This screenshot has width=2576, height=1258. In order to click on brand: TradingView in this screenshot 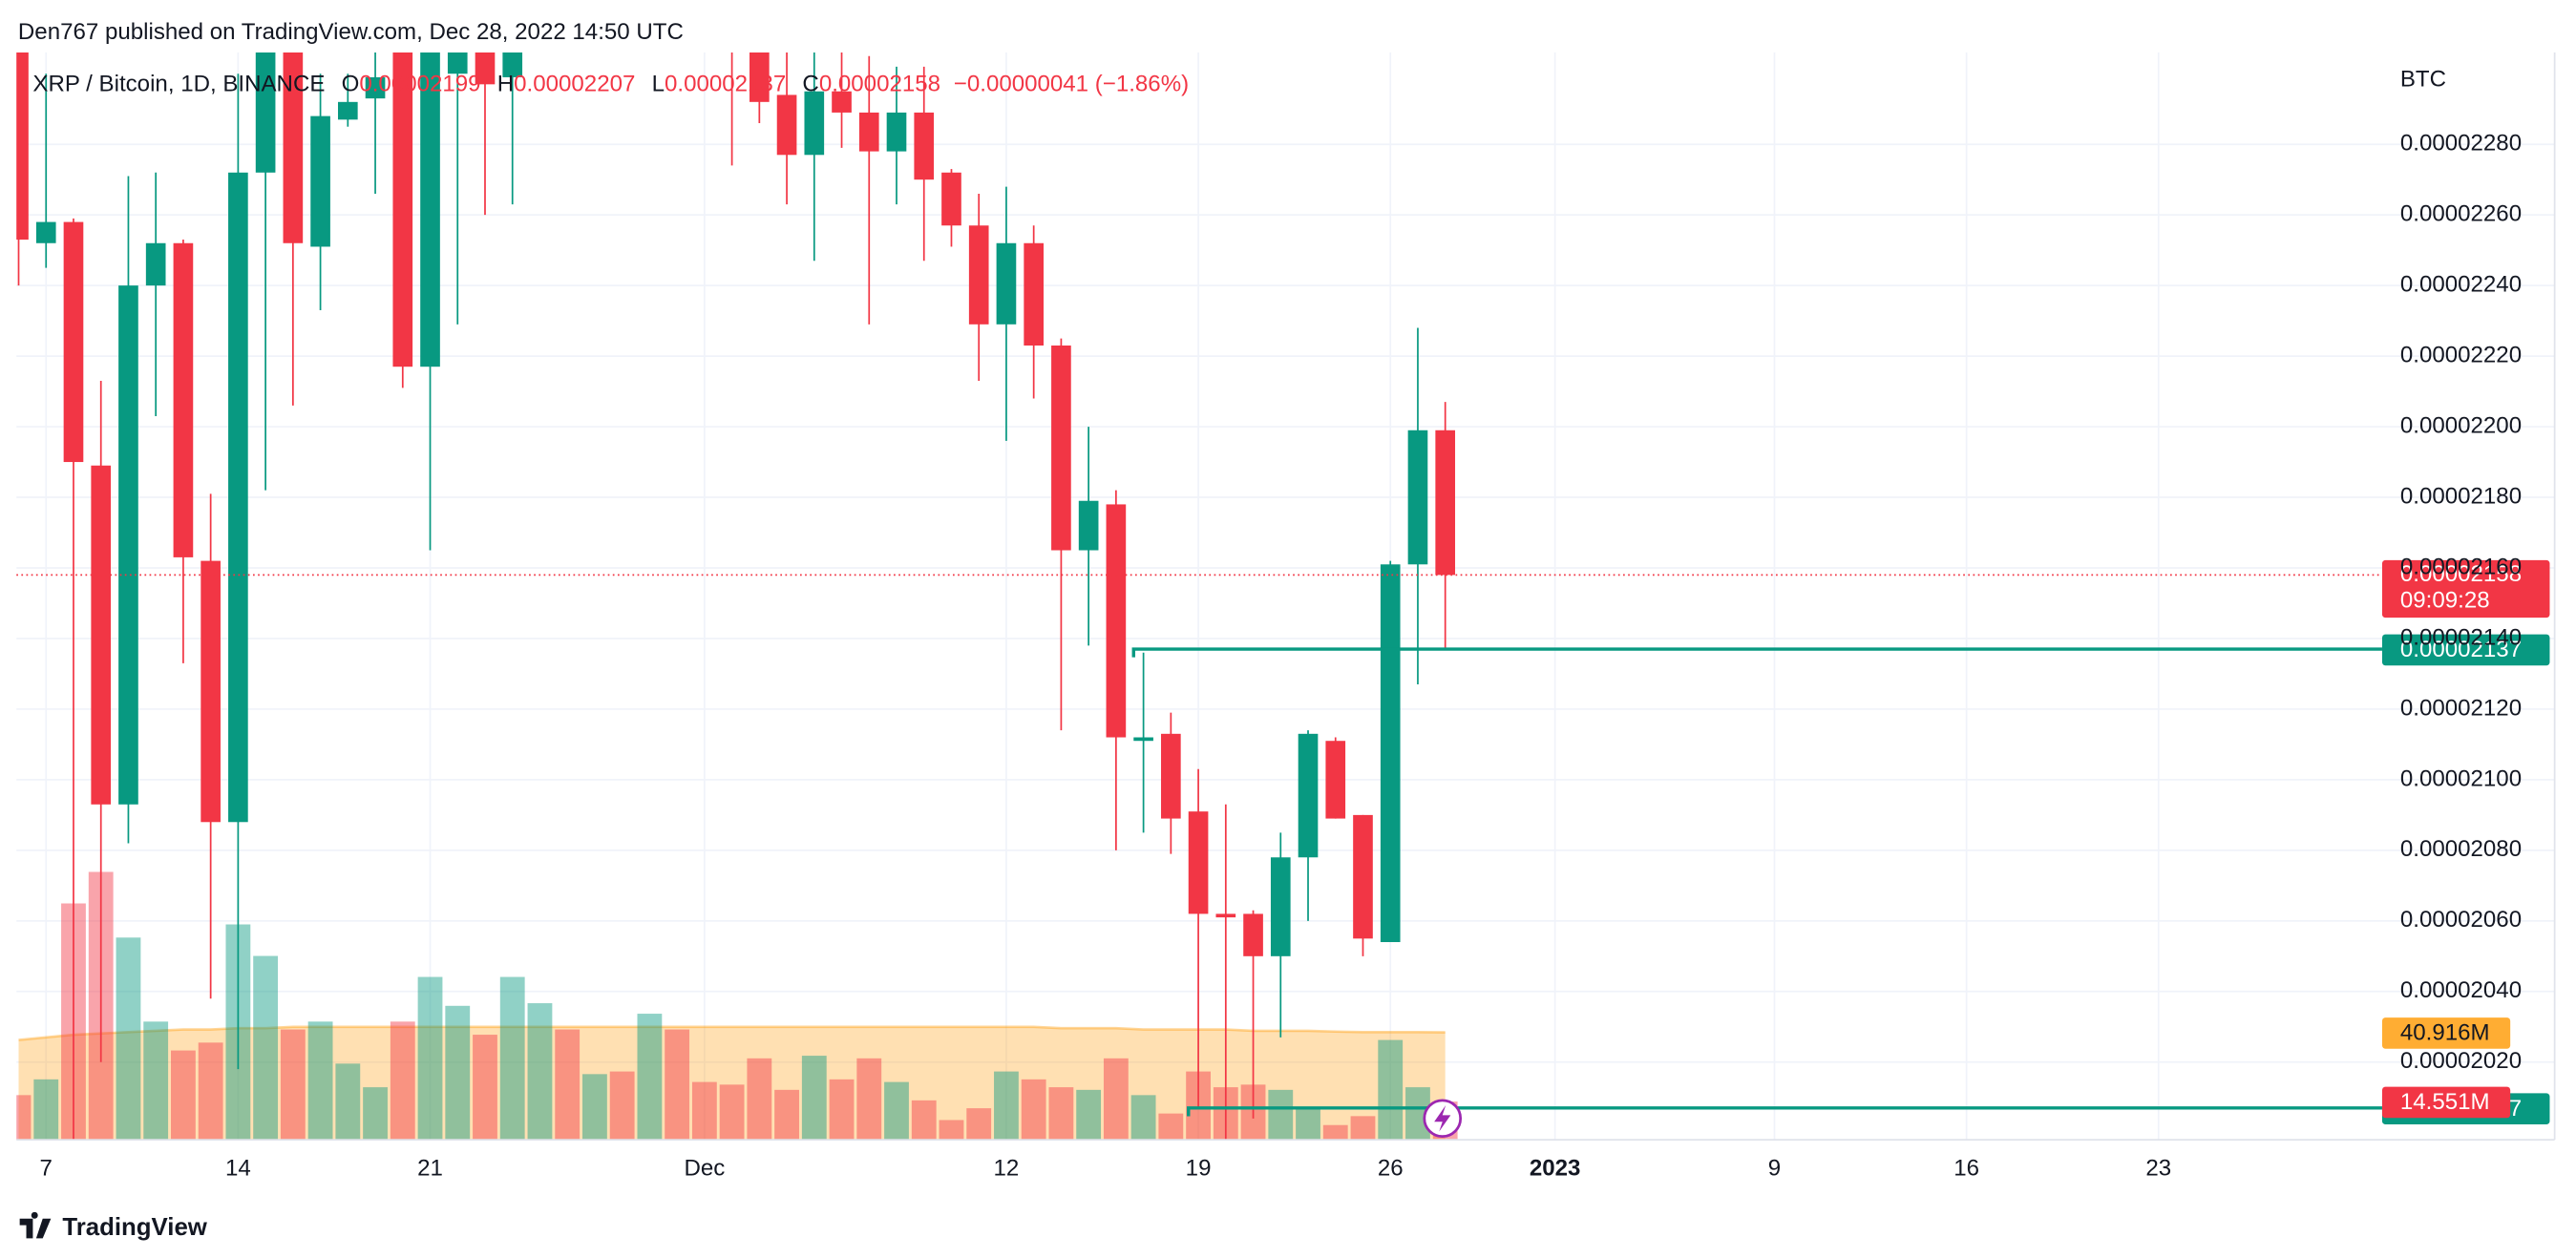, I will do `click(134, 1228)`.